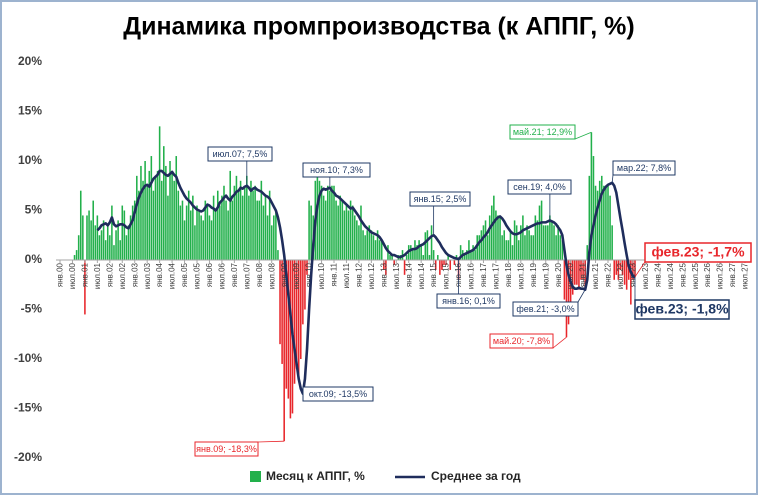  I want to click on x-tick-label: янв.05, so click(184, 274).